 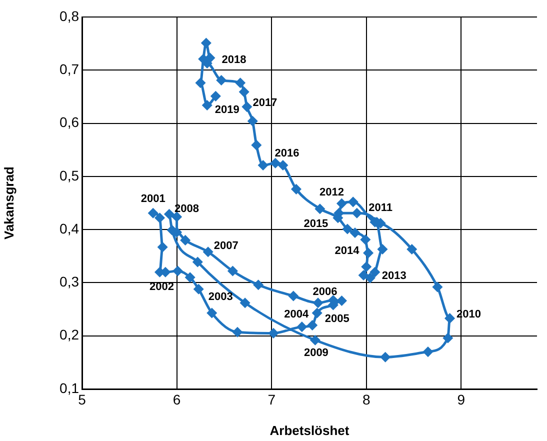 I want to click on y-tick-label: 0,4, so click(x=70, y=228).